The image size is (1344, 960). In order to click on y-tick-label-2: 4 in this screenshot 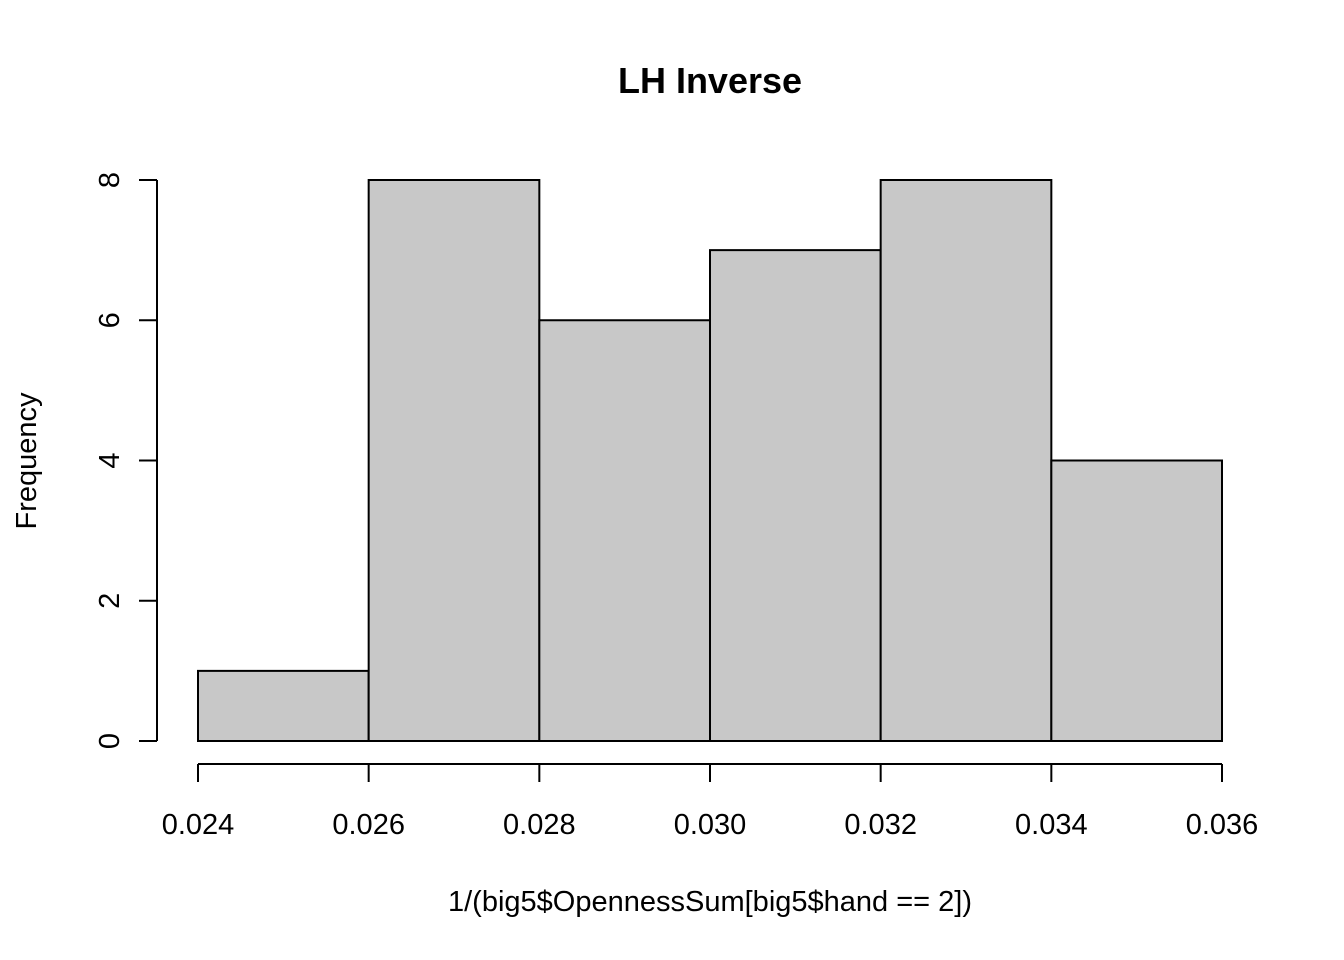, I will do `click(110, 460)`.